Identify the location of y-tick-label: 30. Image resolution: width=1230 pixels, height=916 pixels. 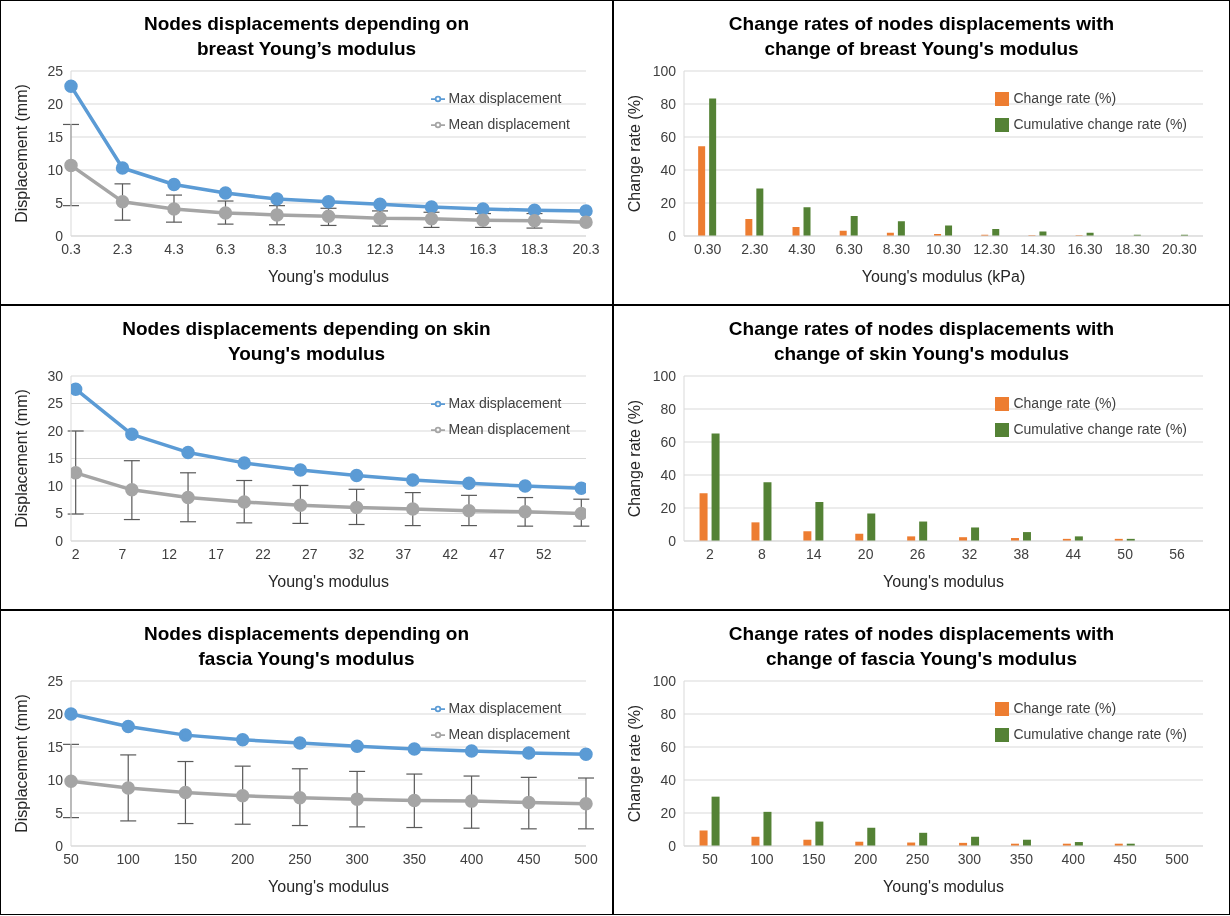
(55, 375).